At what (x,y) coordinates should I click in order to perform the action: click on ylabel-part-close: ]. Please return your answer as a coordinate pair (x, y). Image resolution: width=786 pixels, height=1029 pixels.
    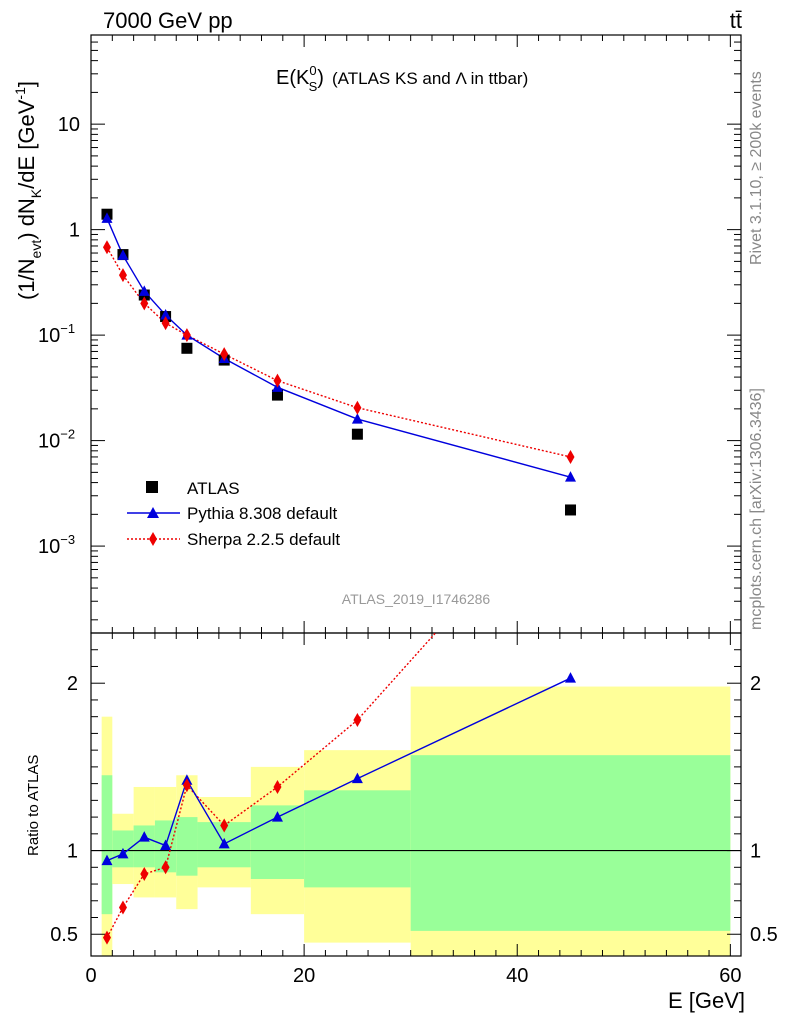
    Looking at the image, I should click on (26, 84).